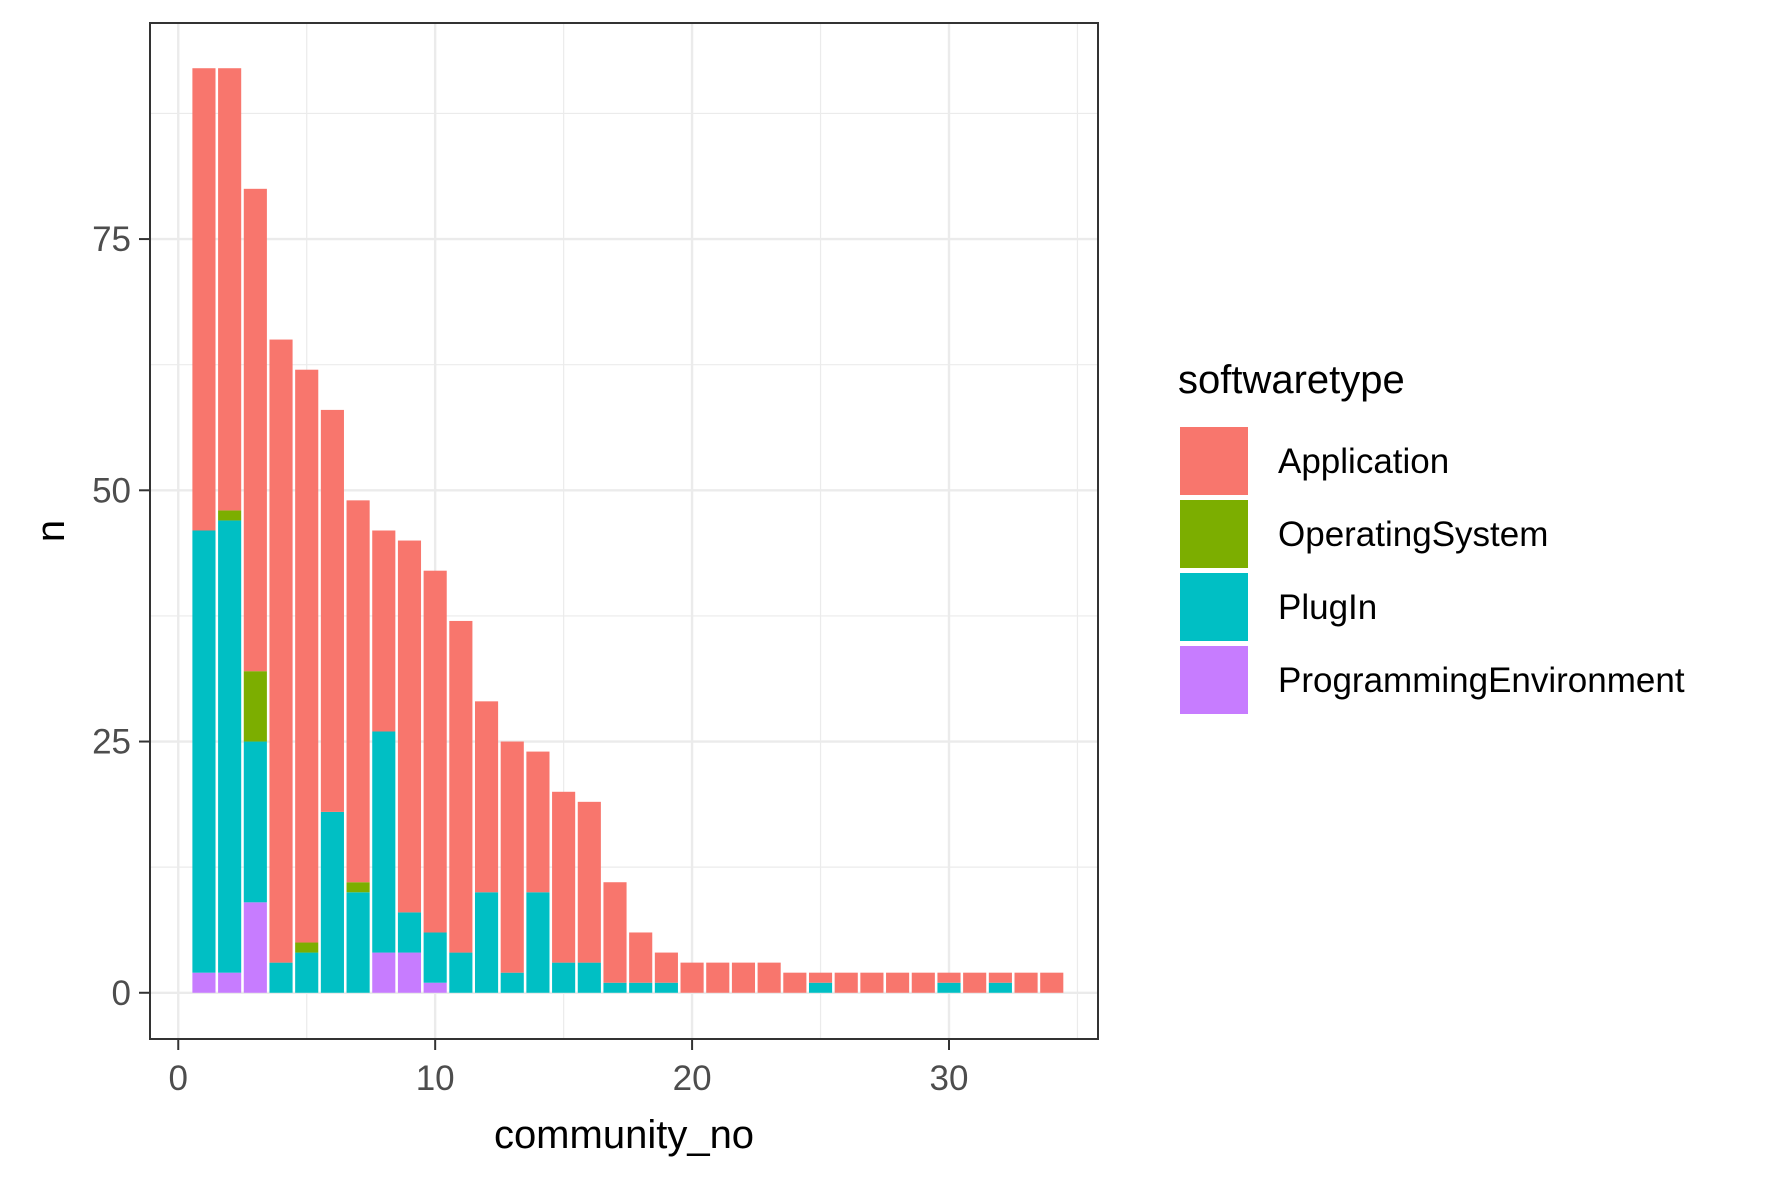 This screenshot has width=1771, height=1181. I want to click on legend-title: softwaretype, so click(1291, 380).